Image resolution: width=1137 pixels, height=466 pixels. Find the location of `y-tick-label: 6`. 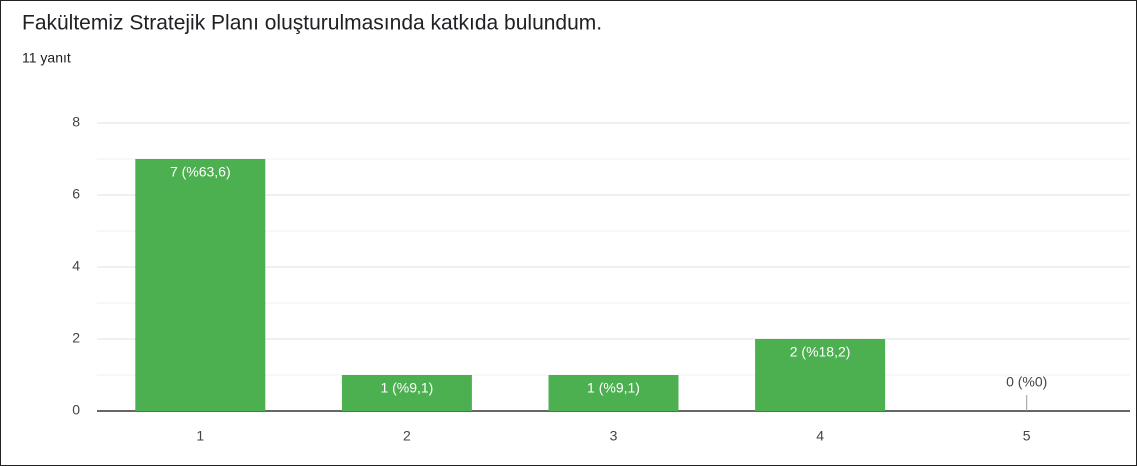

y-tick-label: 6 is located at coordinates (76, 194).